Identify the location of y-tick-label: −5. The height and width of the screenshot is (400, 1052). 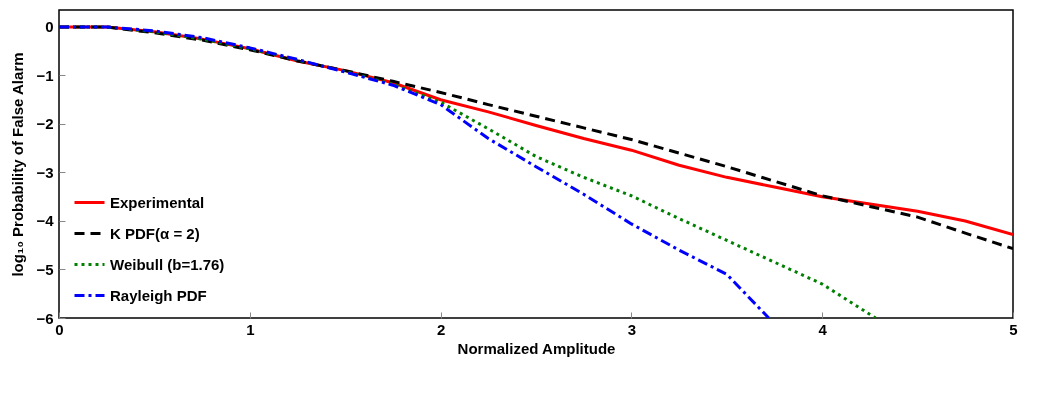
(45, 269).